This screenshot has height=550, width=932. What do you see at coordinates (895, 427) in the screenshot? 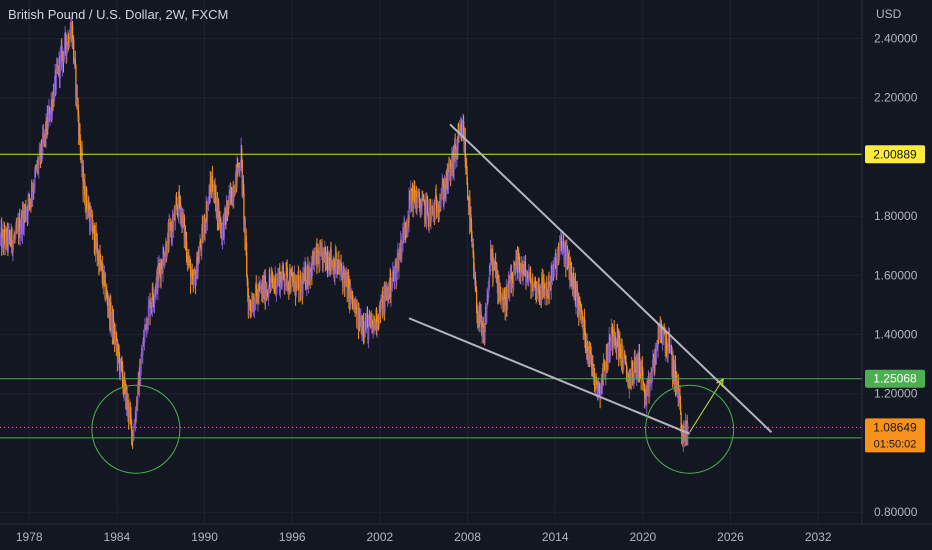
I see `current-price-label: 1.08649` at bounding box center [895, 427].